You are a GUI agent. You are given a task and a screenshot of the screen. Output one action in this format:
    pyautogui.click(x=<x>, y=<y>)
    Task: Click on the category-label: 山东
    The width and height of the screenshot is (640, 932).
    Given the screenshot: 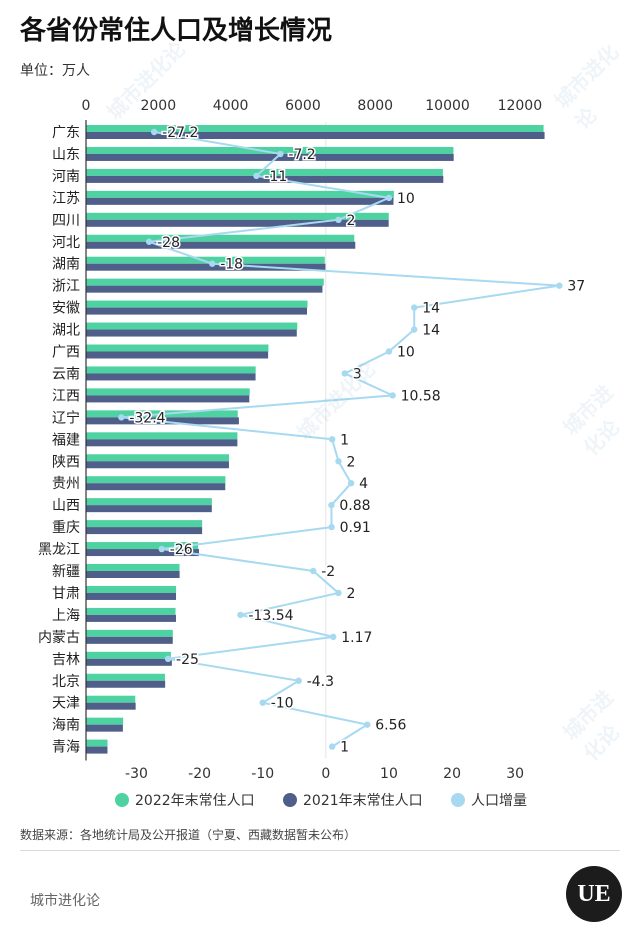 What is the action you would take?
    pyautogui.click(x=66, y=155)
    